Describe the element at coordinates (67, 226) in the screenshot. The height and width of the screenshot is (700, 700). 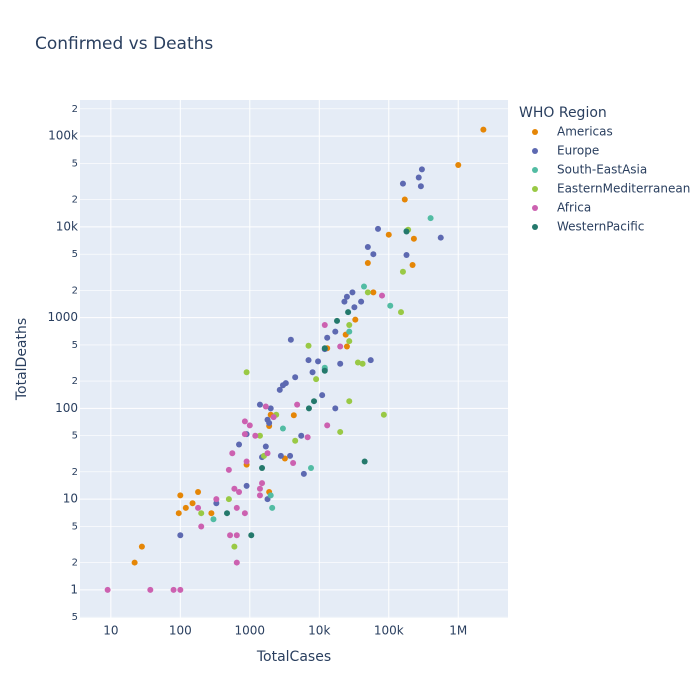
I see `y-tick-label: 10k` at that location.